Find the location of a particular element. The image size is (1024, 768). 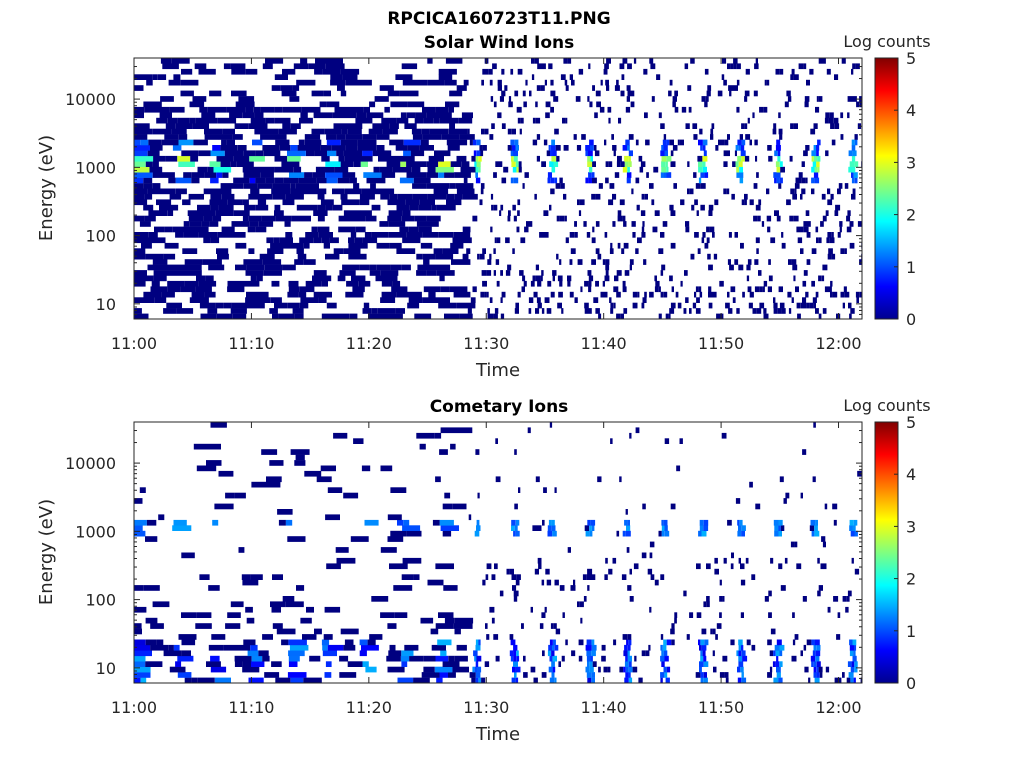

y-axis-label-cometary: Energy (eV) is located at coordinates (46, 552).